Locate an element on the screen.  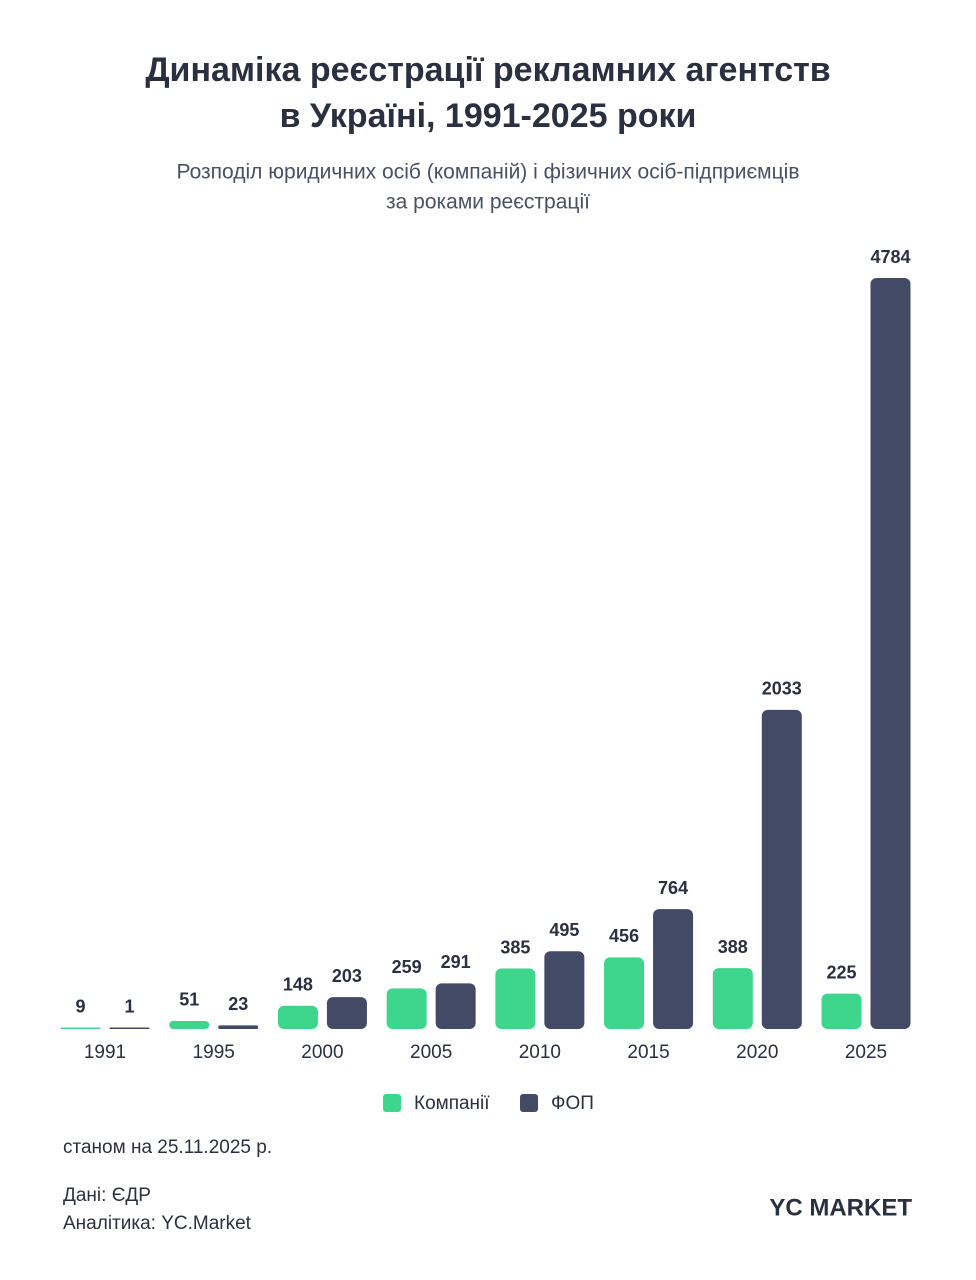
value-label: 764 is located at coordinates (673, 888).